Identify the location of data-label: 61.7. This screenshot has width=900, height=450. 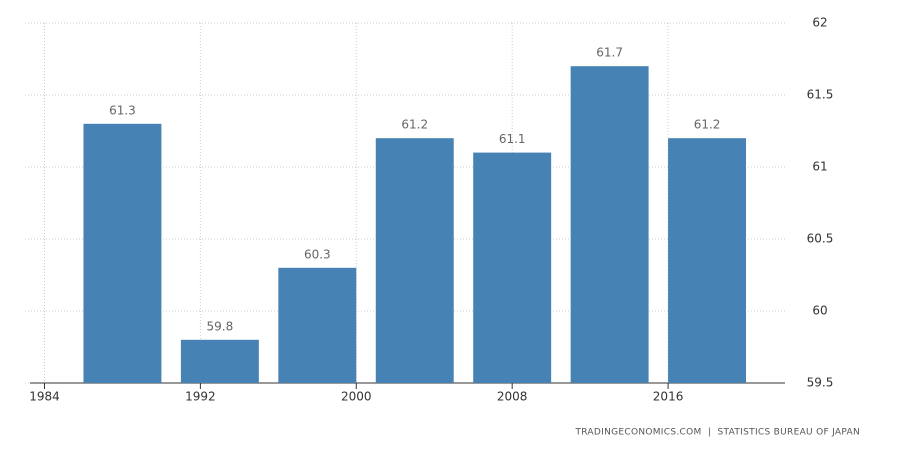
(609, 53).